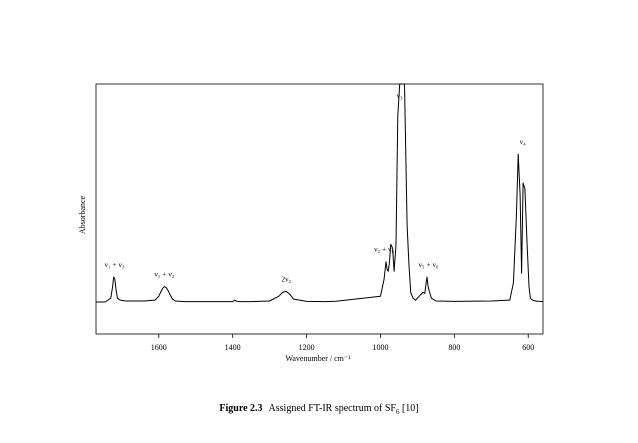 The width and height of the screenshot is (638, 443). I want to click on x-tick-label: 600, so click(528, 347).